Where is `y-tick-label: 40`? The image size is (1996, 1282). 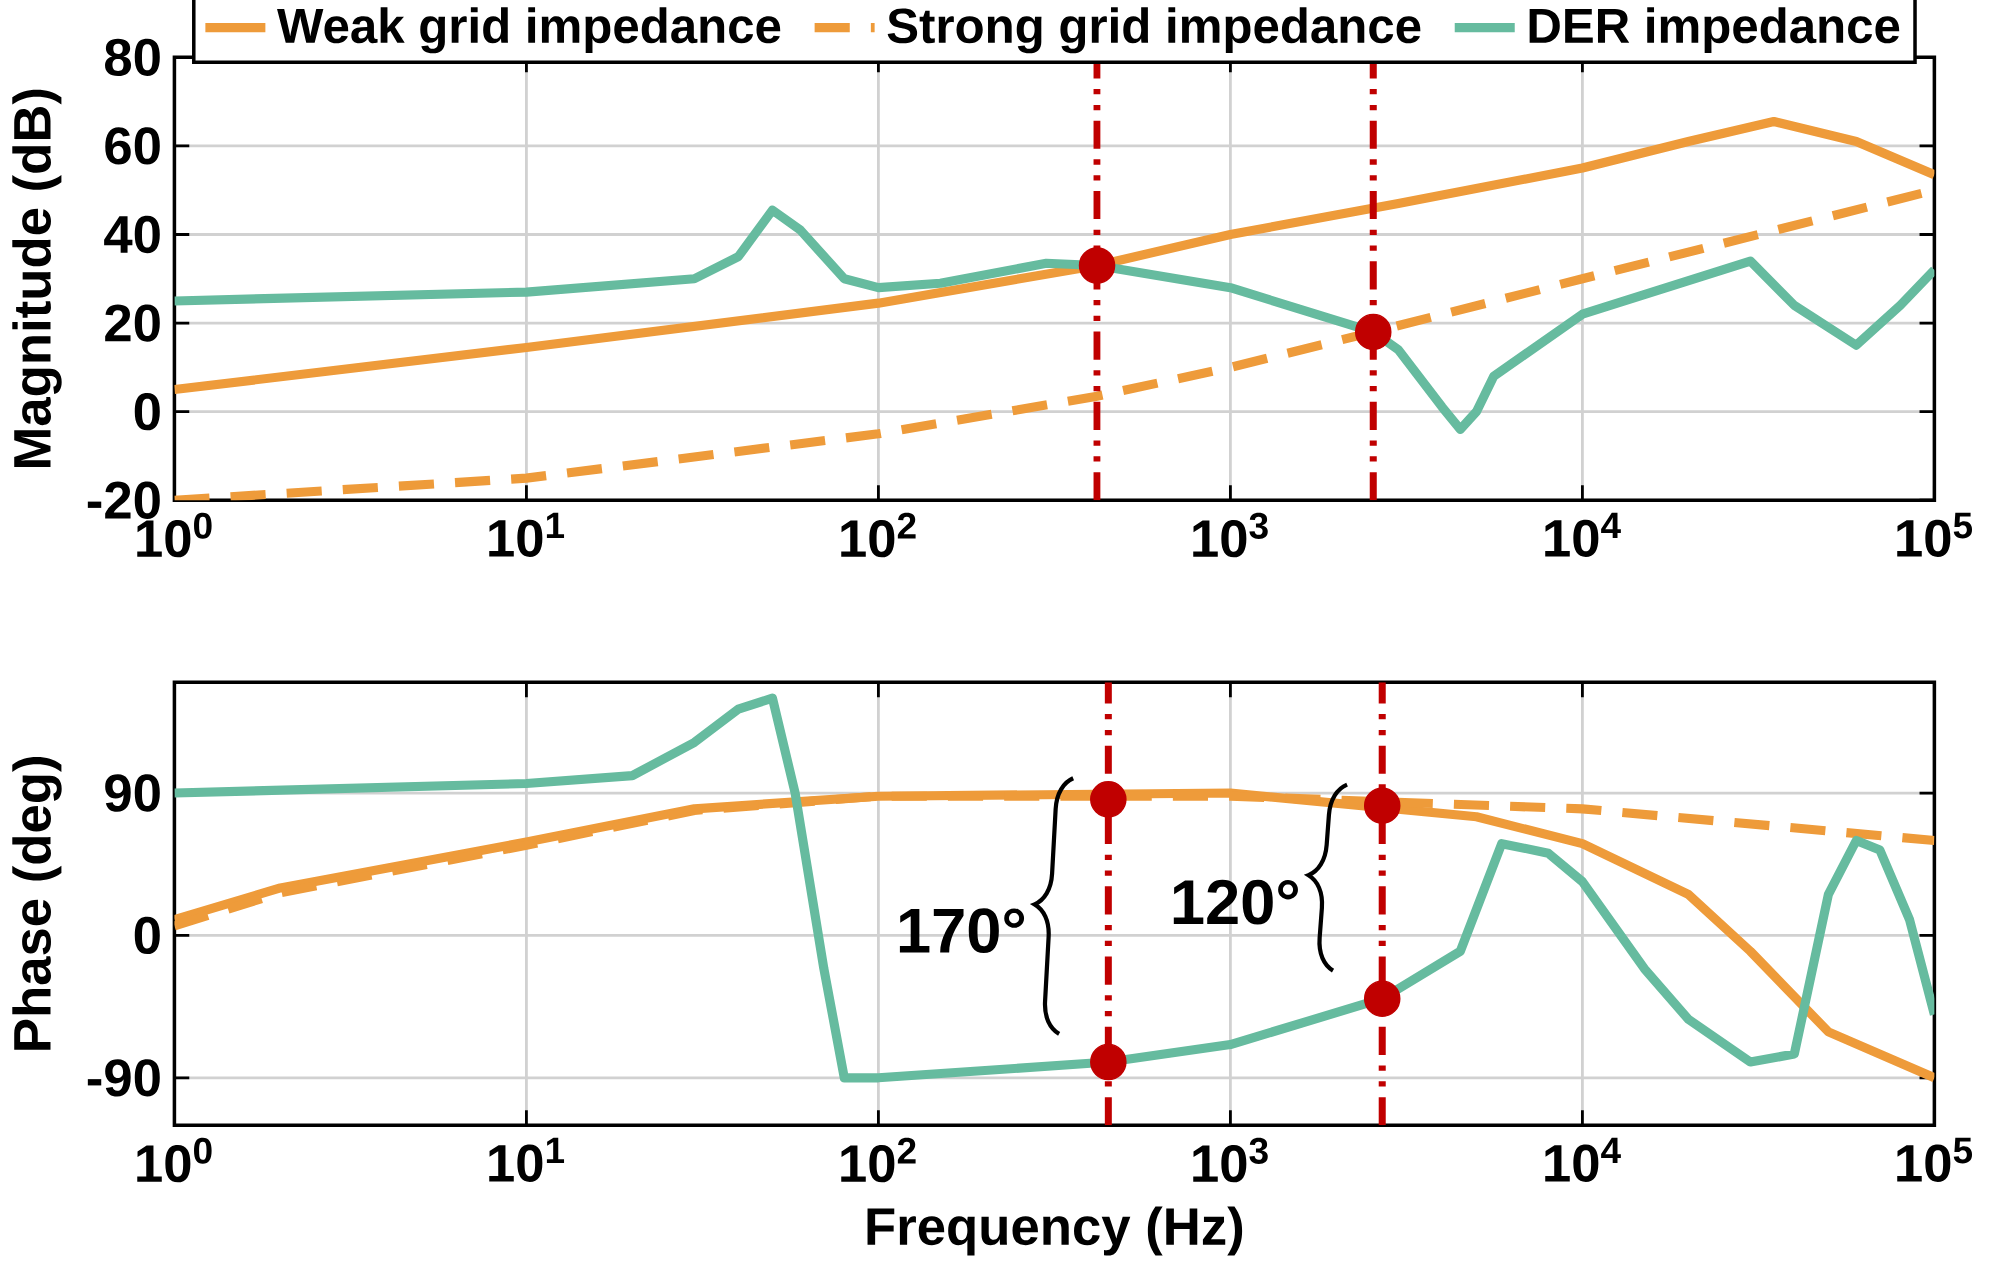 y-tick-label: 40 is located at coordinates (132, 234).